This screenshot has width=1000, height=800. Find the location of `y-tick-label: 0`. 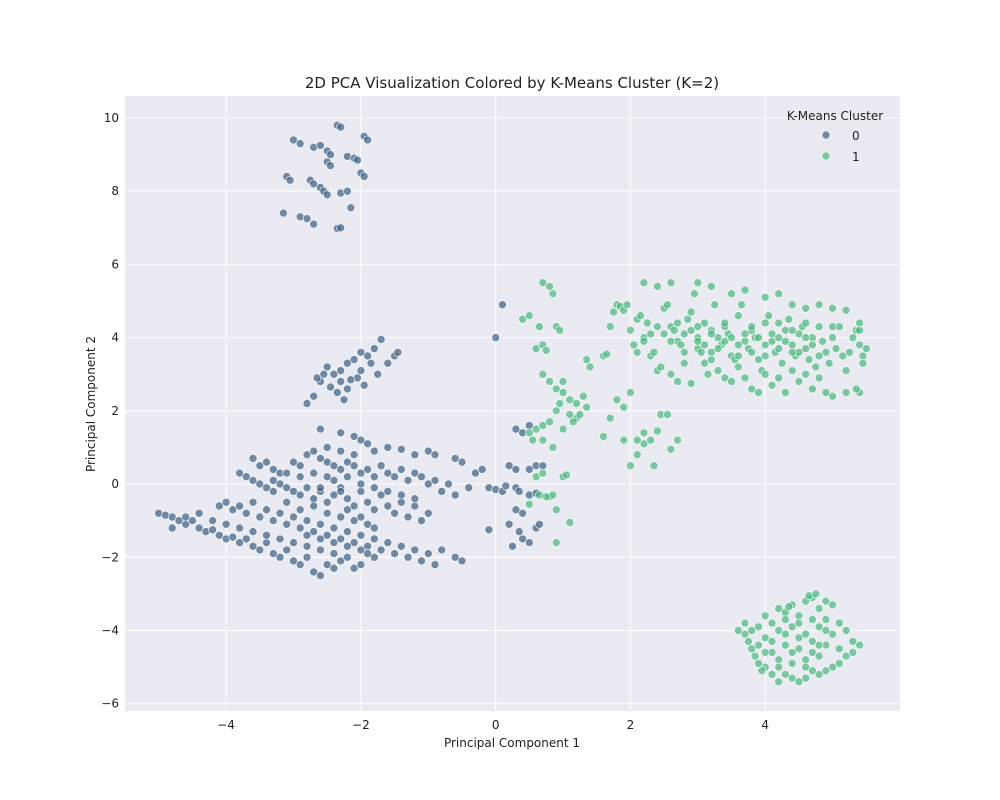

y-tick-label: 0 is located at coordinates (115, 484).